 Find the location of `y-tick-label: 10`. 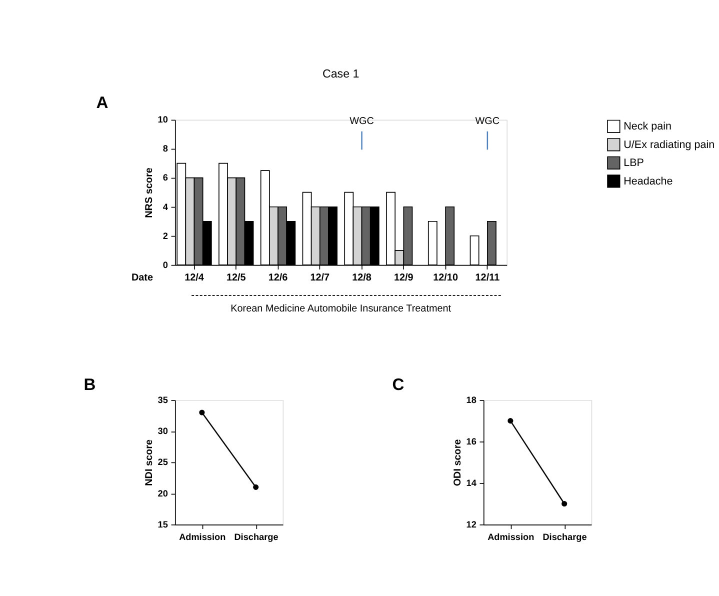

y-tick-label: 10 is located at coordinates (163, 119).